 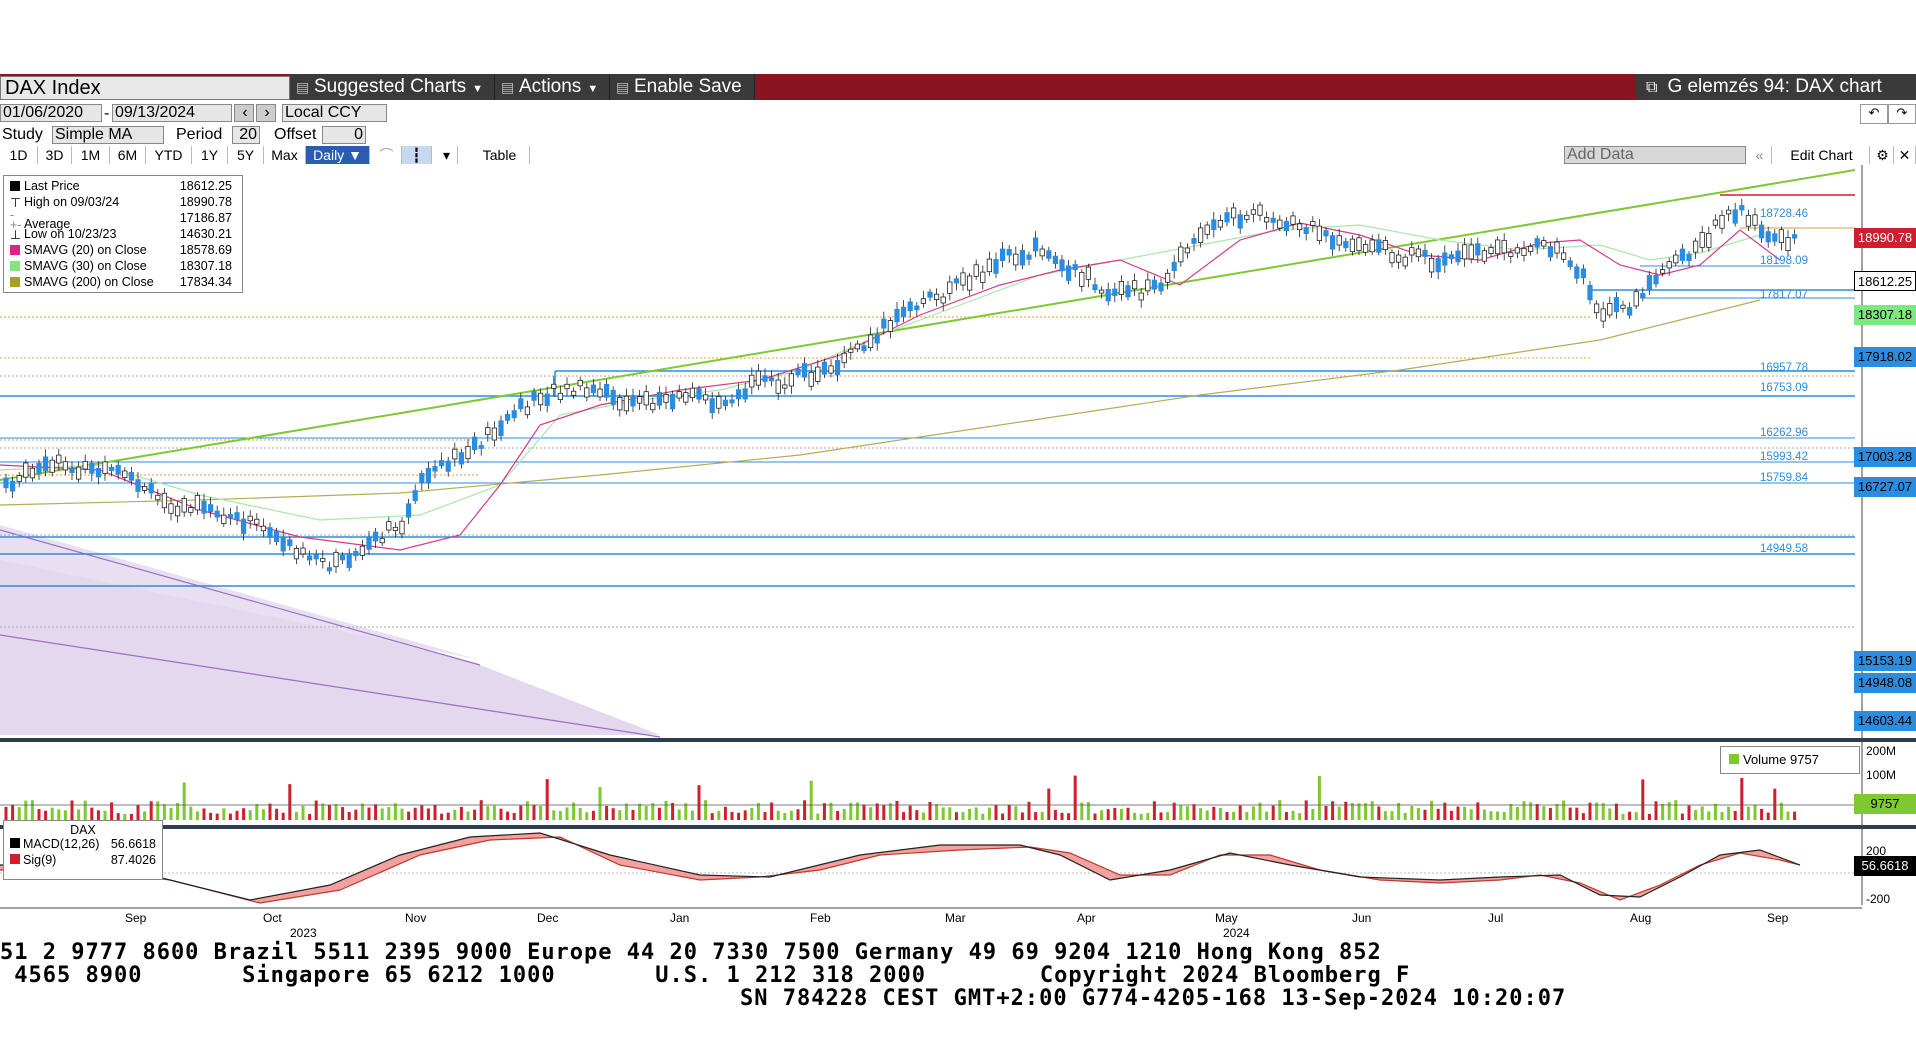 I want to click on study-select: Simple MA, so click(x=108, y=135).